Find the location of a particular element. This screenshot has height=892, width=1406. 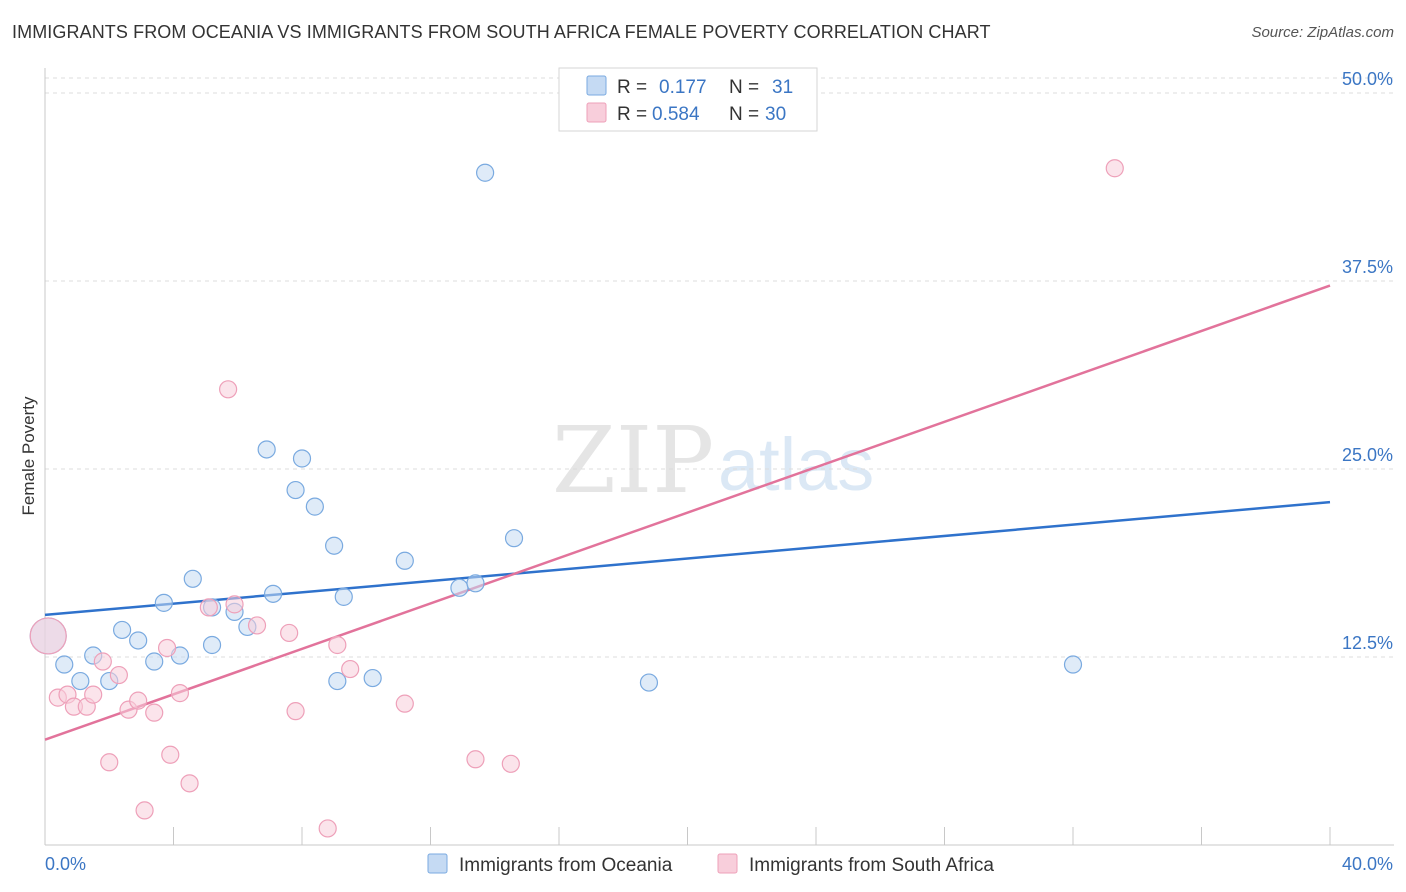

legend-n-value-oceania: 31 is located at coordinates (782, 87).